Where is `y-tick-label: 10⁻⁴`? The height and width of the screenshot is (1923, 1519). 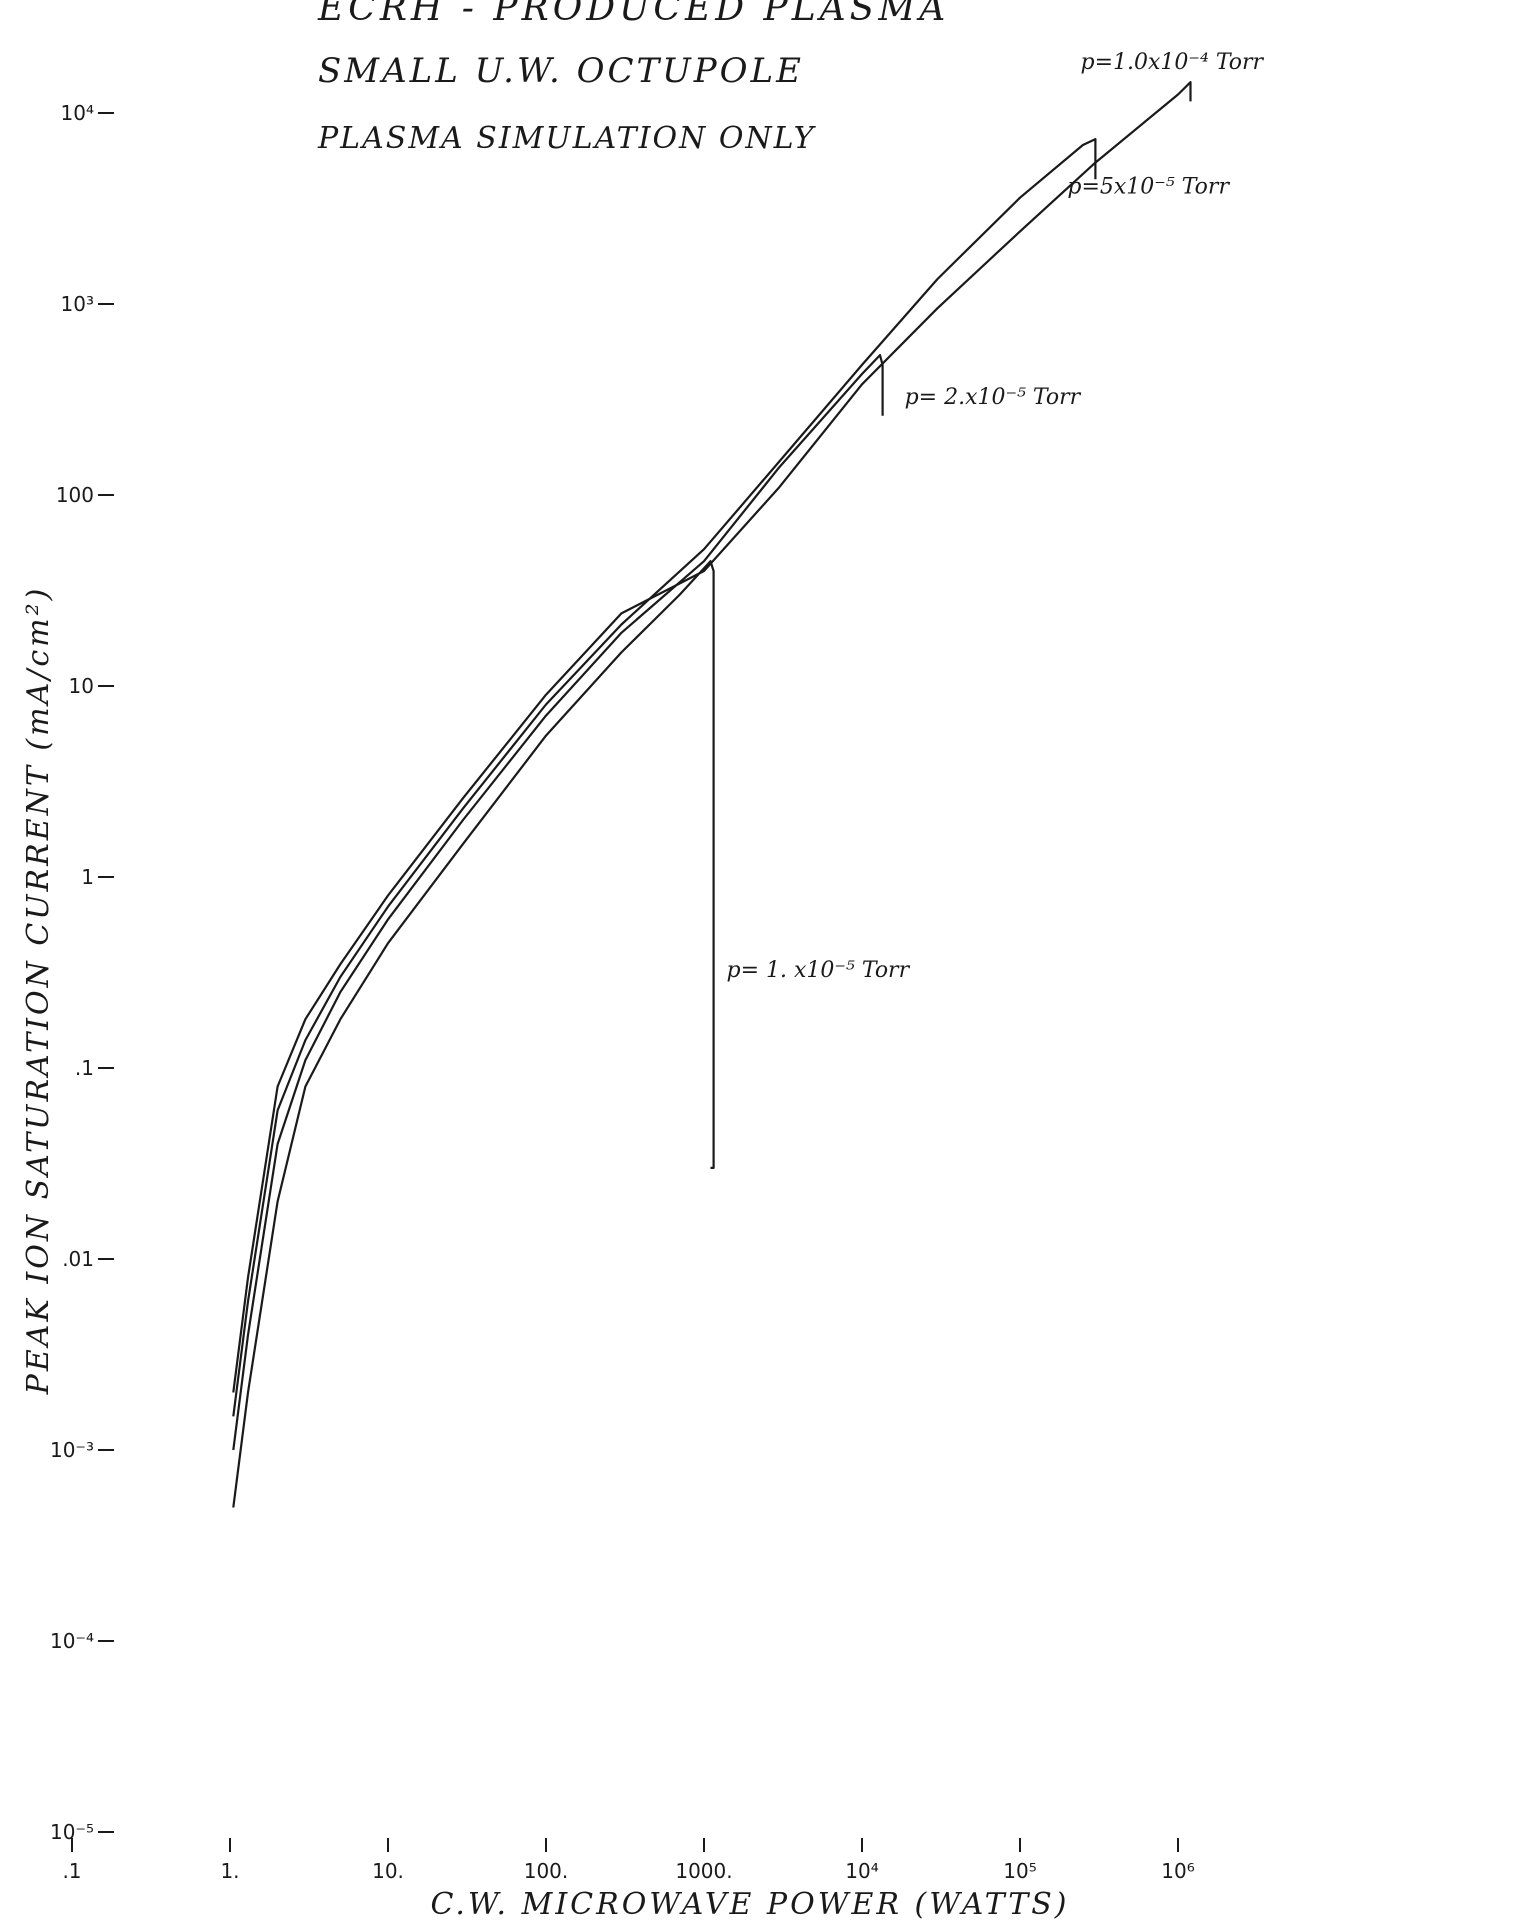
y-tick-label: 10⁻⁴ is located at coordinates (72, 1641).